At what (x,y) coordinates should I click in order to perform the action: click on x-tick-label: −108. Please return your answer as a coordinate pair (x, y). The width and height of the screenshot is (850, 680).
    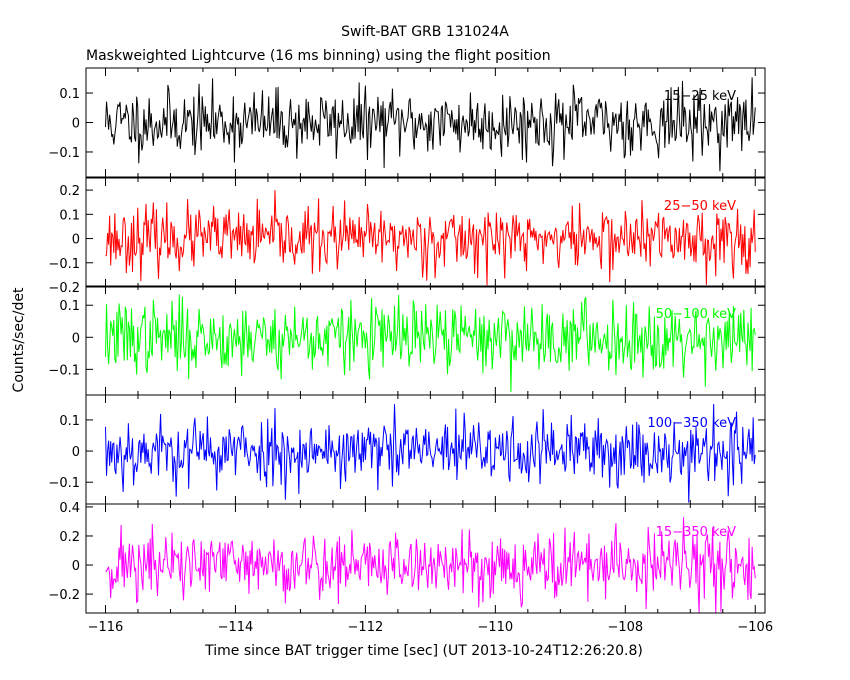
    Looking at the image, I should click on (625, 627).